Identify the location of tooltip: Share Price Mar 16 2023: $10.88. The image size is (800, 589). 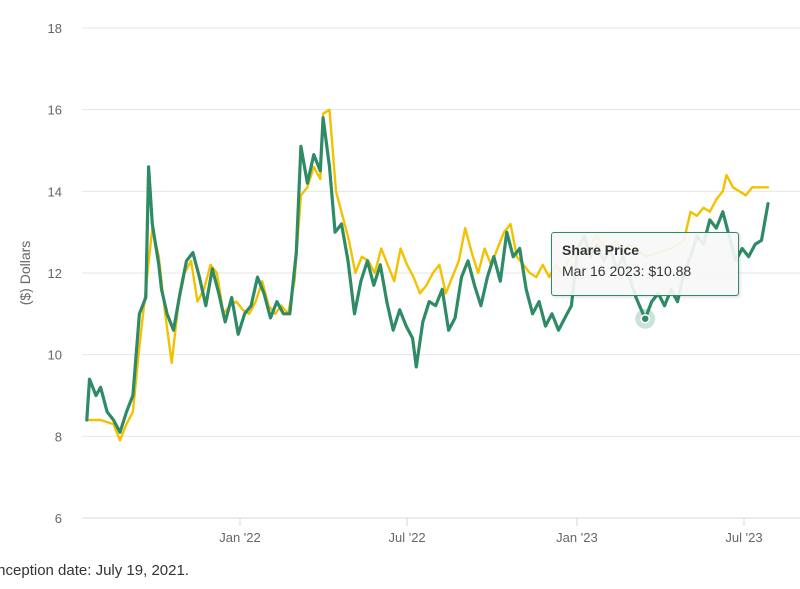
(645, 264).